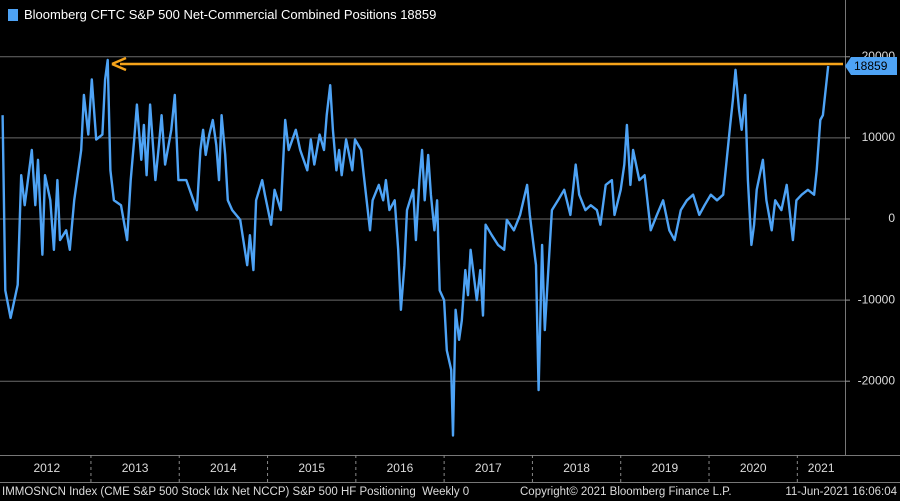  Describe the element at coordinates (891, 218) in the screenshot. I see `y-tick-label: 0` at that location.